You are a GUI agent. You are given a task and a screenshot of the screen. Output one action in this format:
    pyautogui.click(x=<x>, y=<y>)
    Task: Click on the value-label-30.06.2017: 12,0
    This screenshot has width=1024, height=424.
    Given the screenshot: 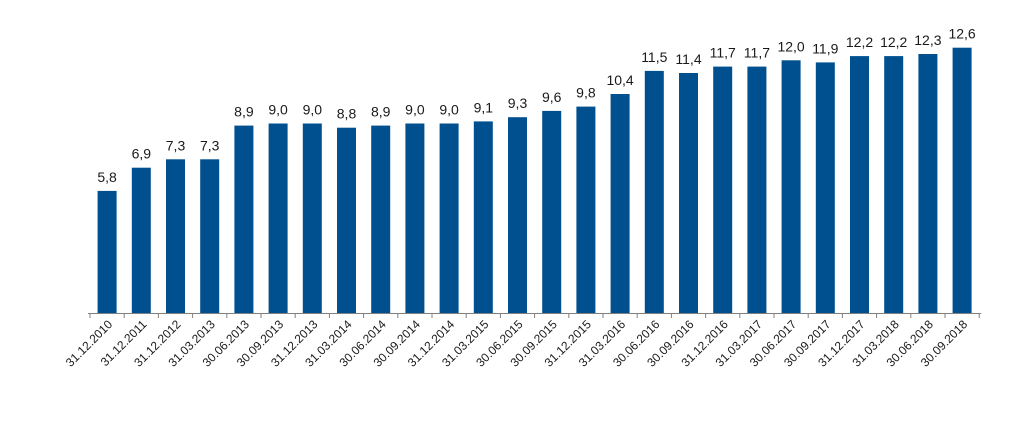 What is the action you would take?
    pyautogui.click(x=790, y=46)
    